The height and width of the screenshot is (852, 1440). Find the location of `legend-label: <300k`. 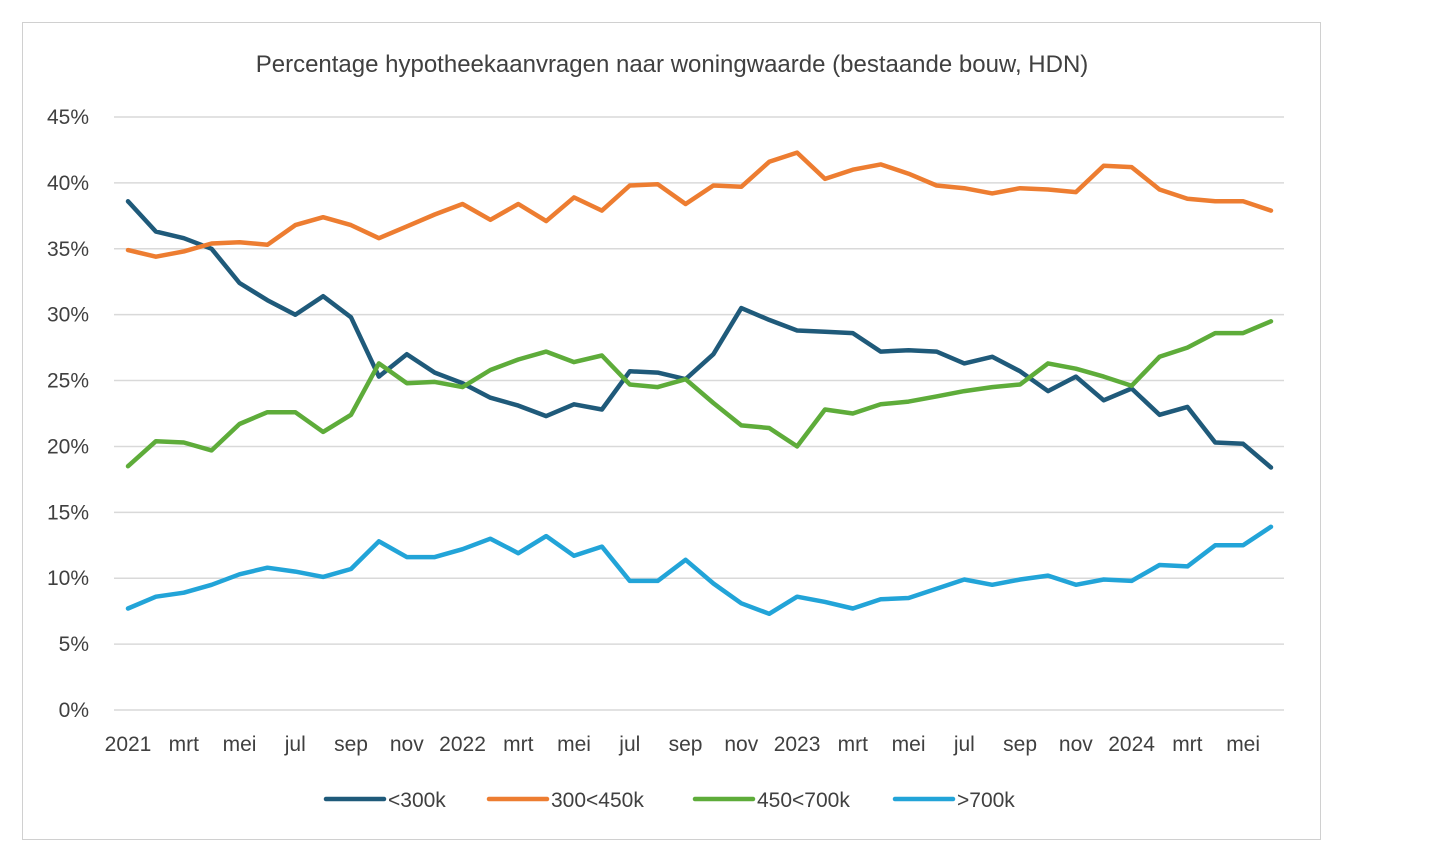

legend-label: <300k is located at coordinates (417, 800).